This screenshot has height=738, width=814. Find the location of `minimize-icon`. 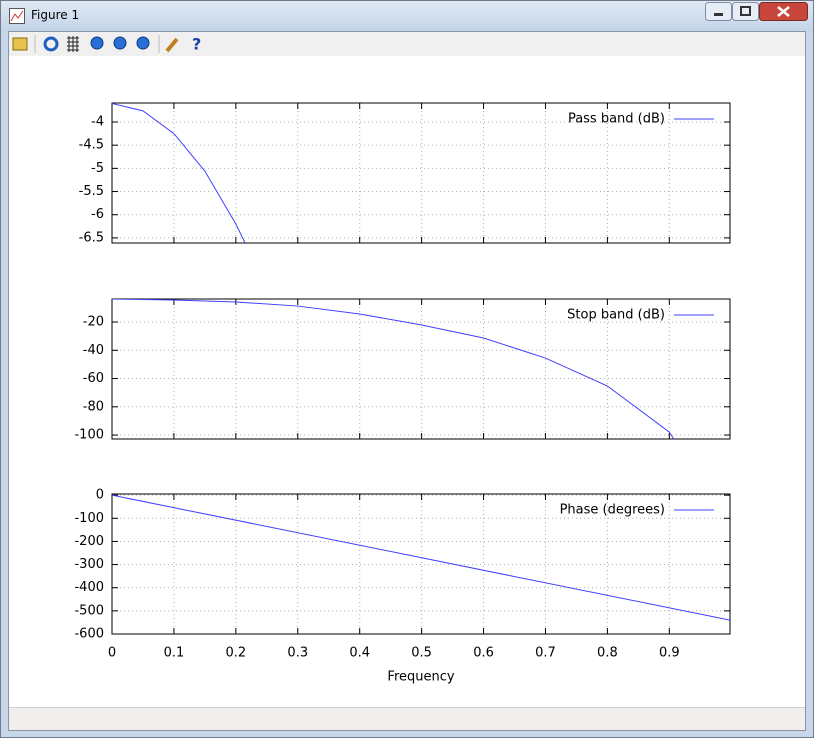

minimize-icon is located at coordinates (718, 14).